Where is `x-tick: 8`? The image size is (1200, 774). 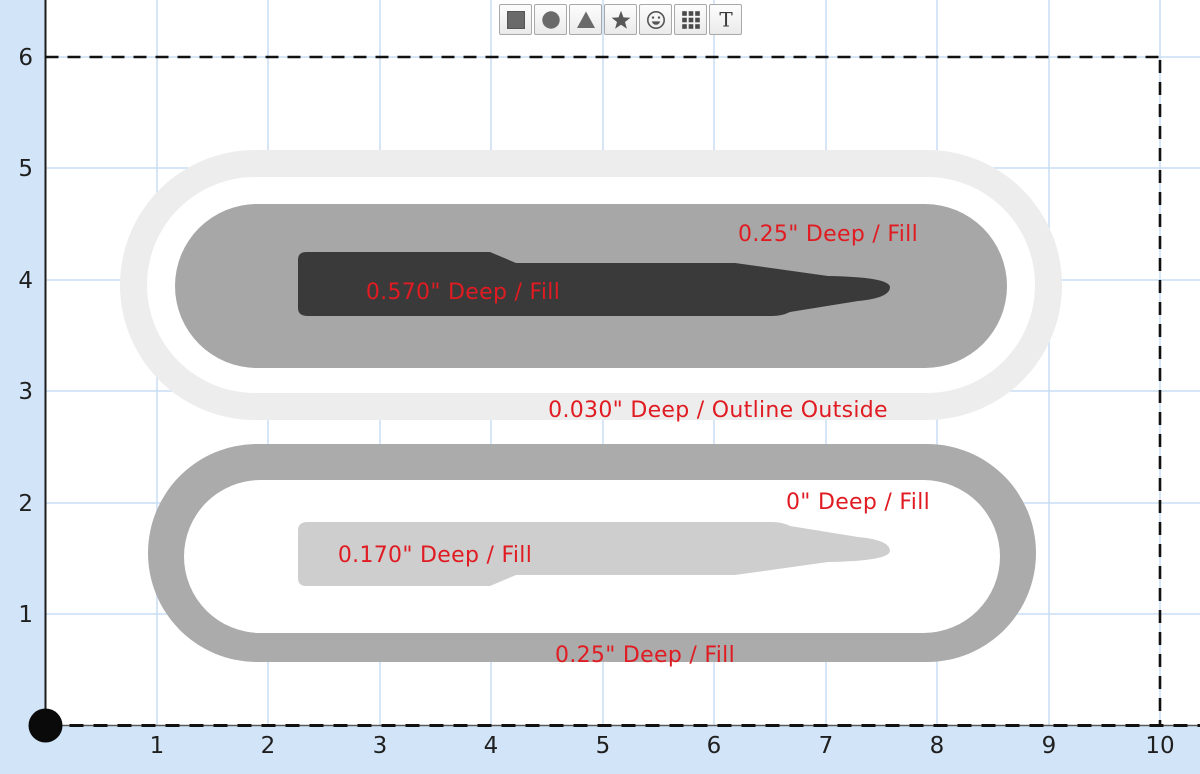 x-tick: 8 is located at coordinates (937, 746).